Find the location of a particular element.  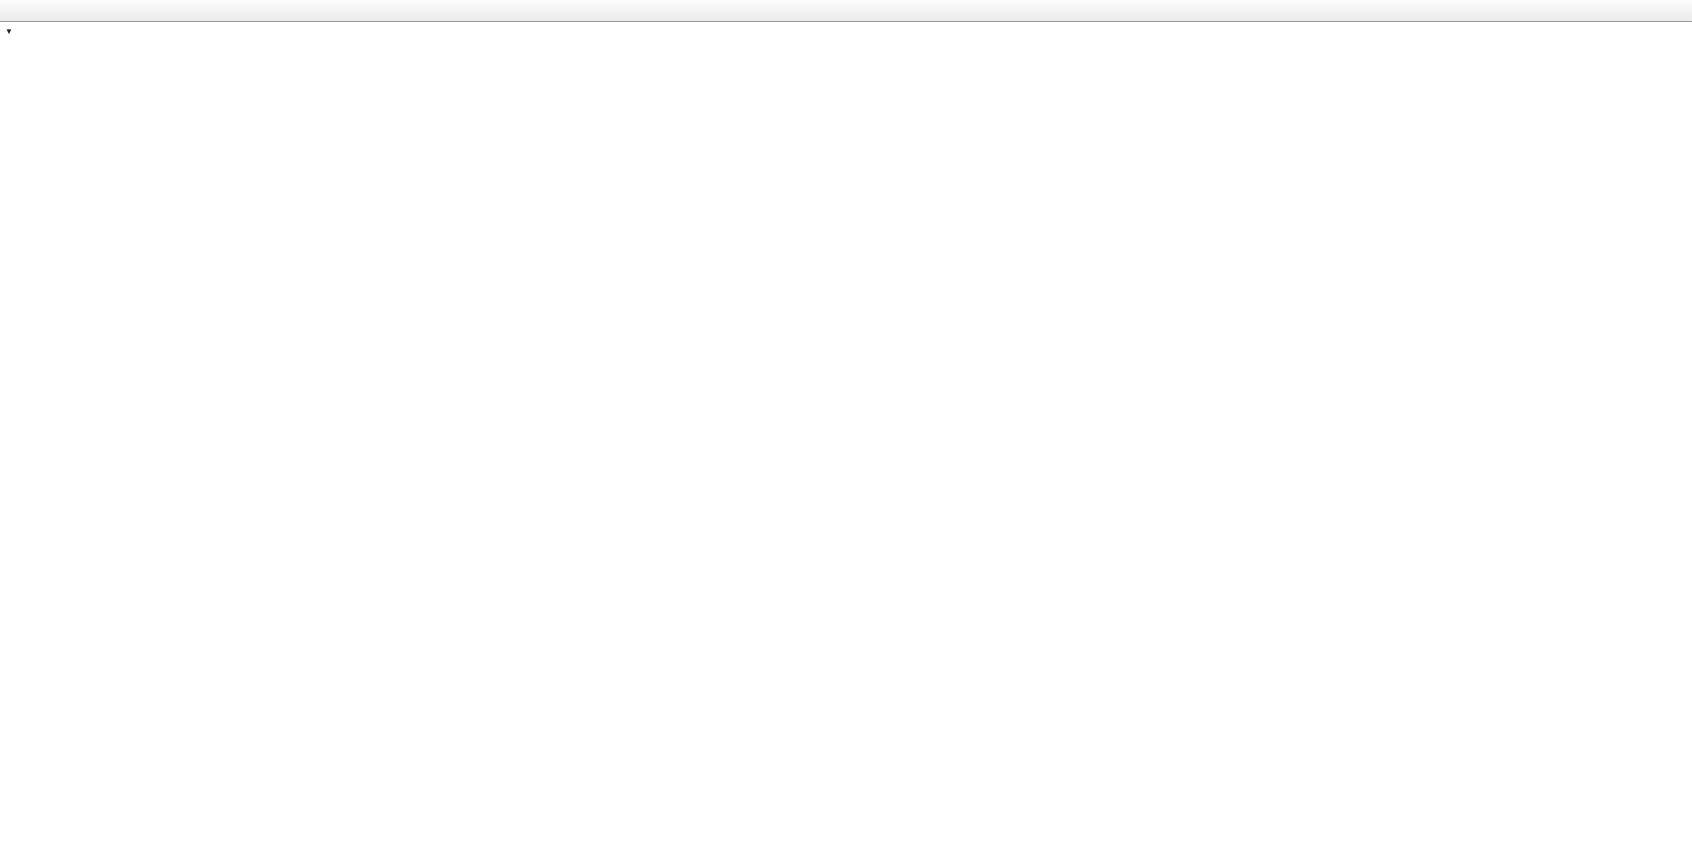

toolbar is located at coordinates (846, 11).